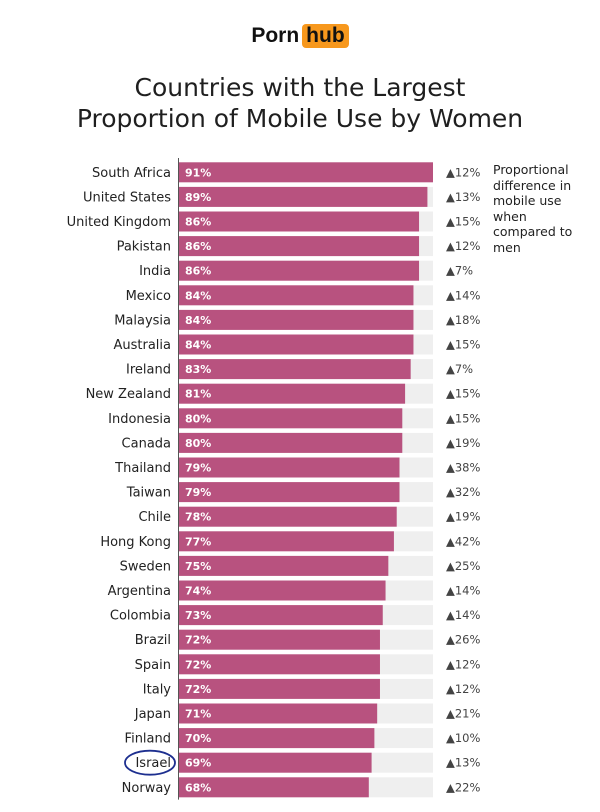  Describe the element at coordinates (131, 173) in the screenshot. I see `category-label: South Africa` at that location.